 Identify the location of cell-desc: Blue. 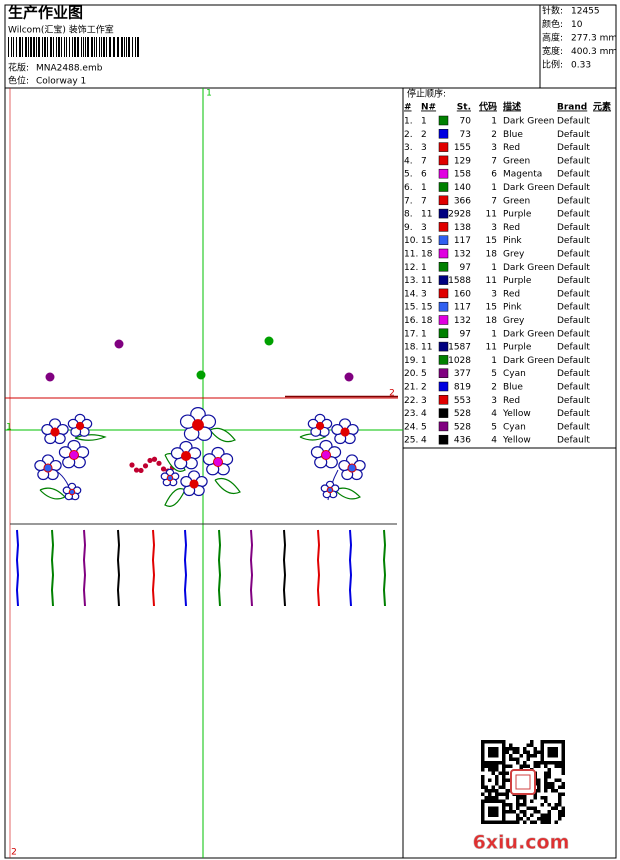
(513, 135).